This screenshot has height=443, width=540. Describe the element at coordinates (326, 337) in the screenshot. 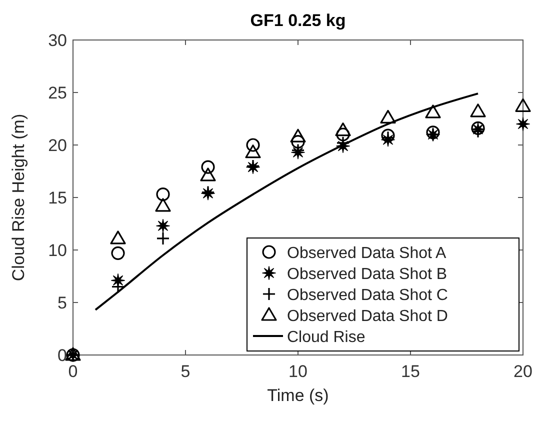

I see `legend-label: Cloud Rise` at that location.